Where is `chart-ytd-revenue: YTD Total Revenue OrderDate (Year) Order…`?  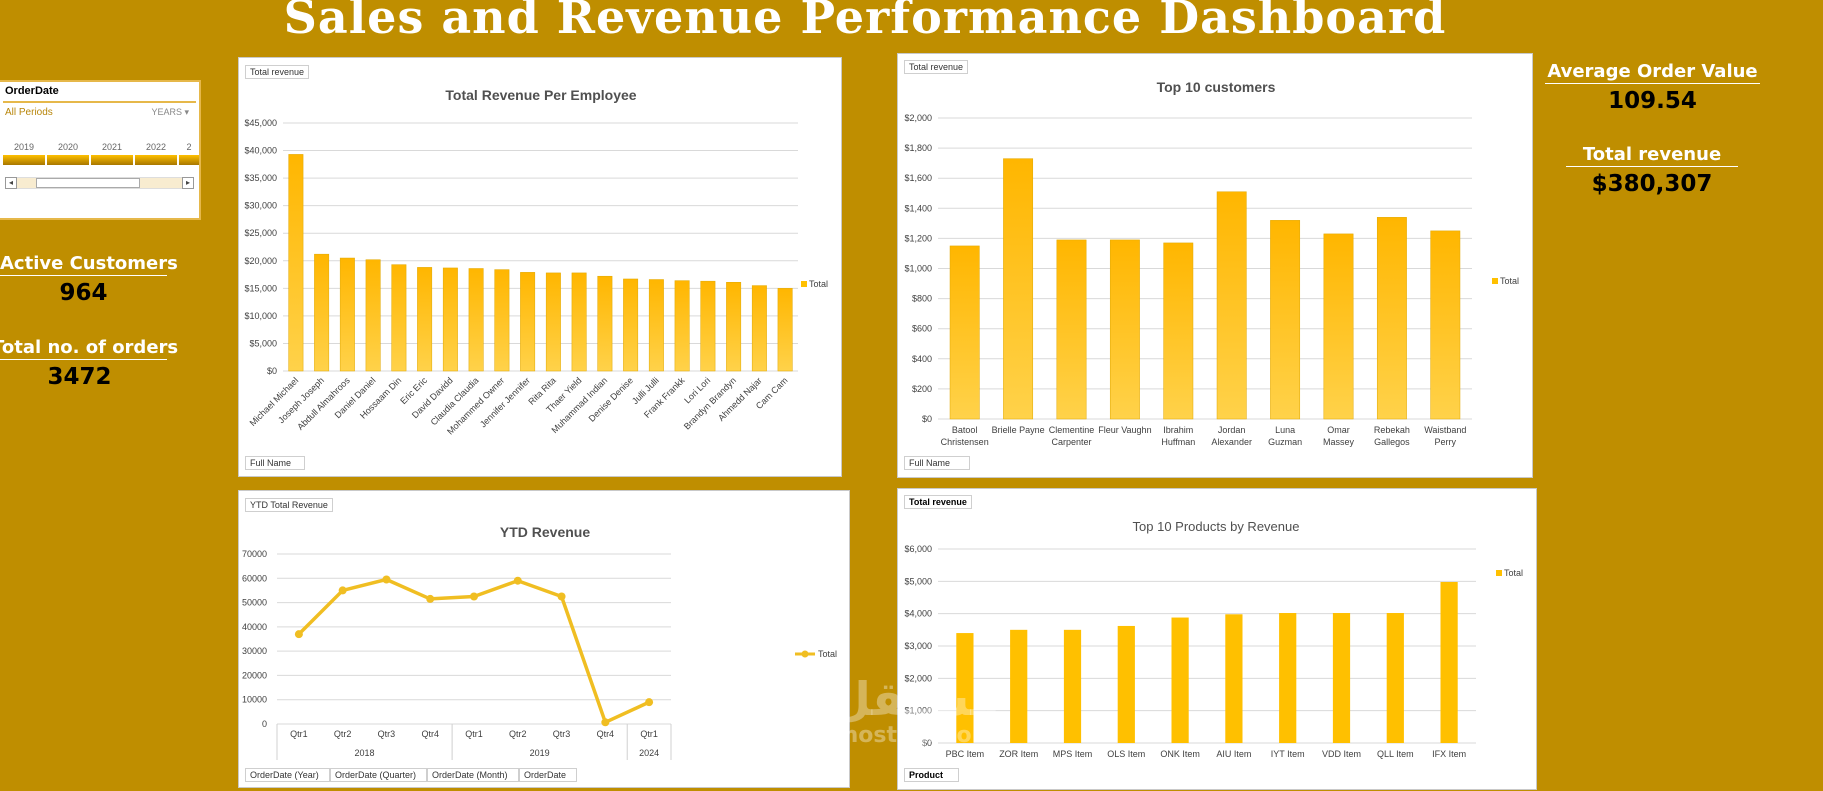
chart-ytd-revenue: YTD Total Revenue OrderDate (Year) Order… is located at coordinates (544, 639).